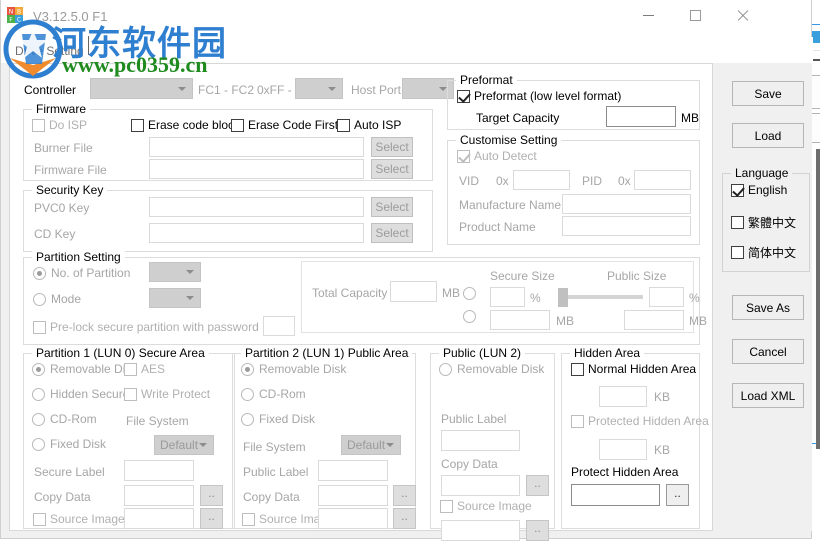  Describe the element at coordinates (763, 222) in the screenshot. I see `language-traditional-chinese-checkbox: 繁體中文` at that location.